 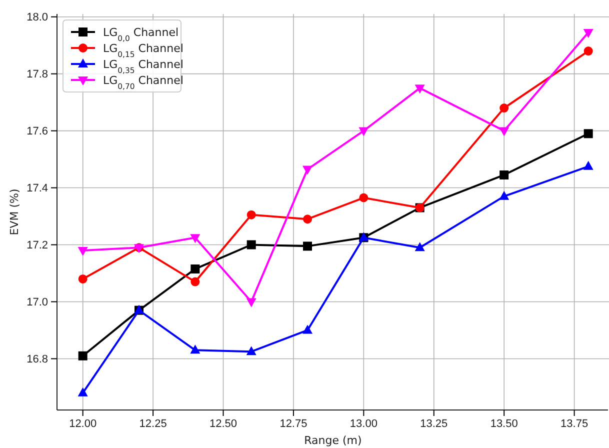 What do you see at coordinates (574, 424) in the screenshot?
I see `x-tick-label: 13.75` at bounding box center [574, 424].